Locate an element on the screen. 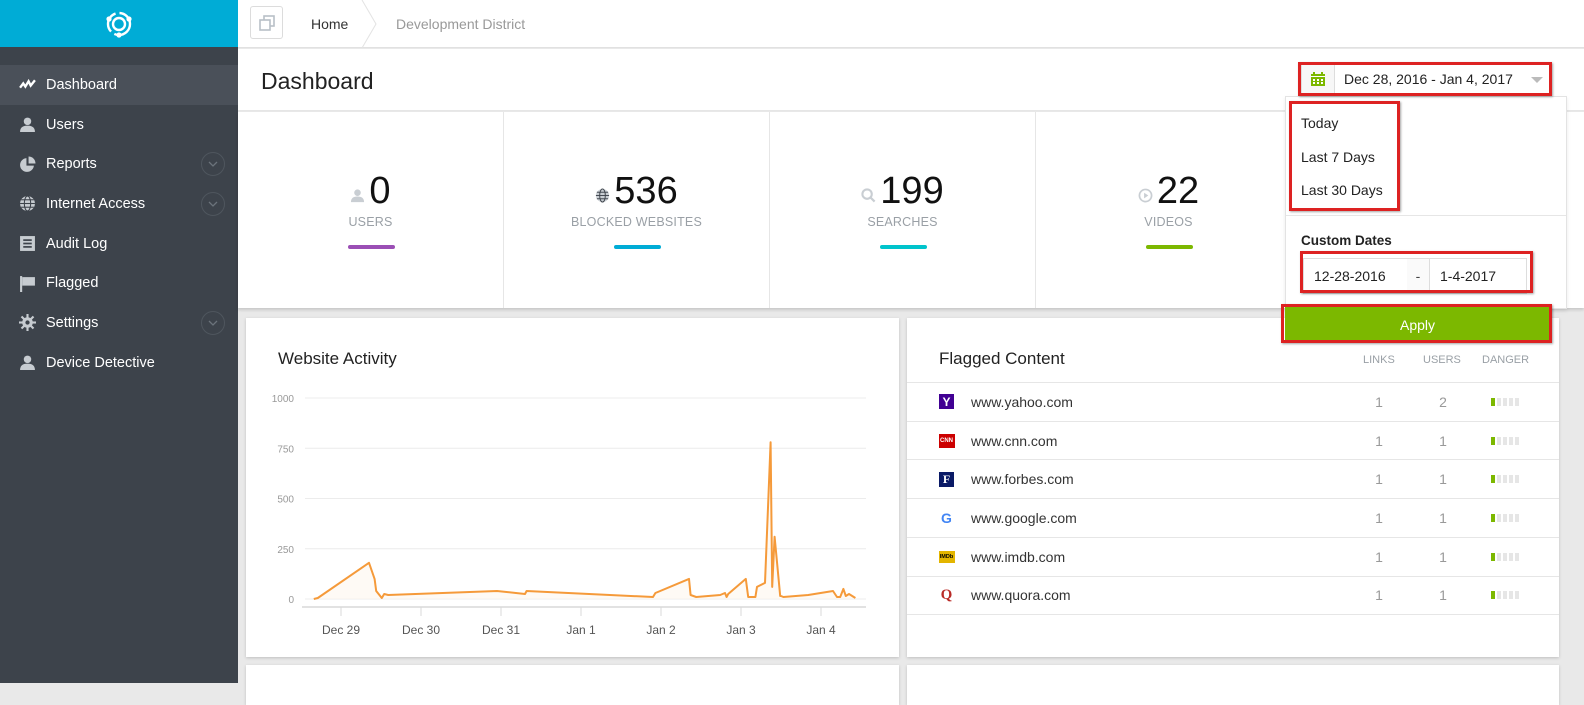  date-range-picker: Dec 28, 2016 - Jan 4, 2017 is located at coordinates (1426, 79).